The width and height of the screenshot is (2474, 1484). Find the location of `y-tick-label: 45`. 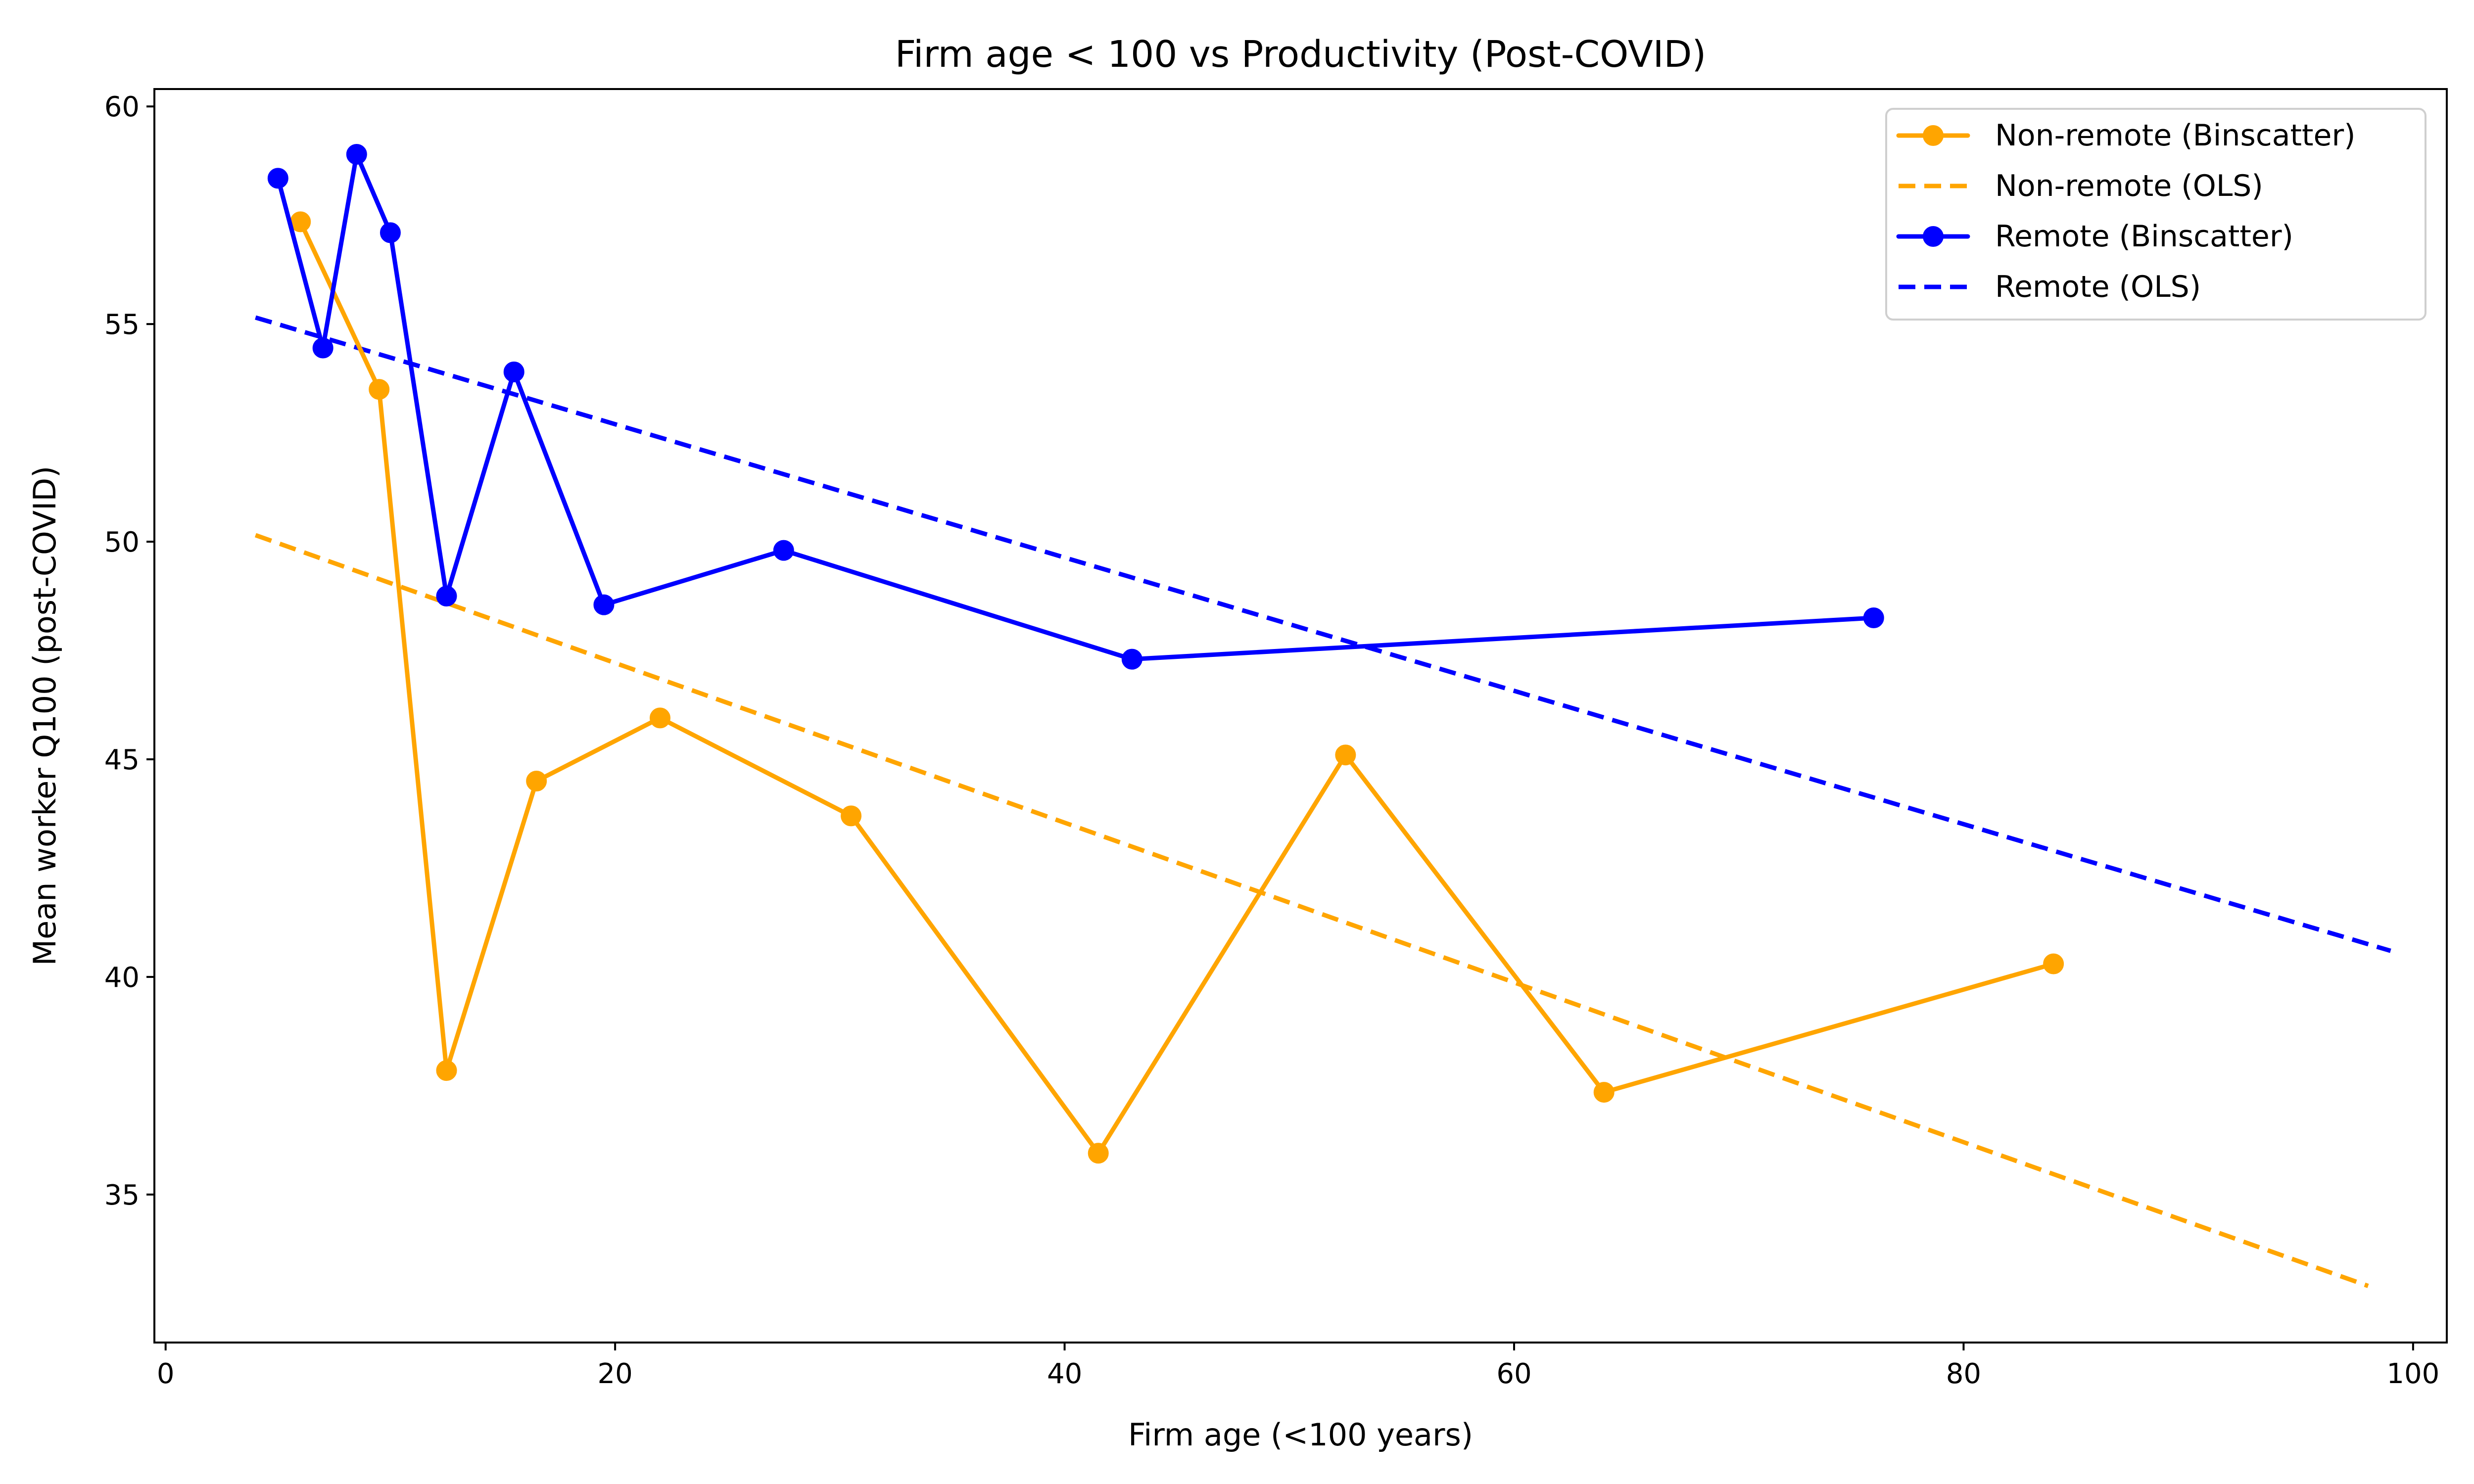

y-tick-label: 45 is located at coordinates (122, 760).